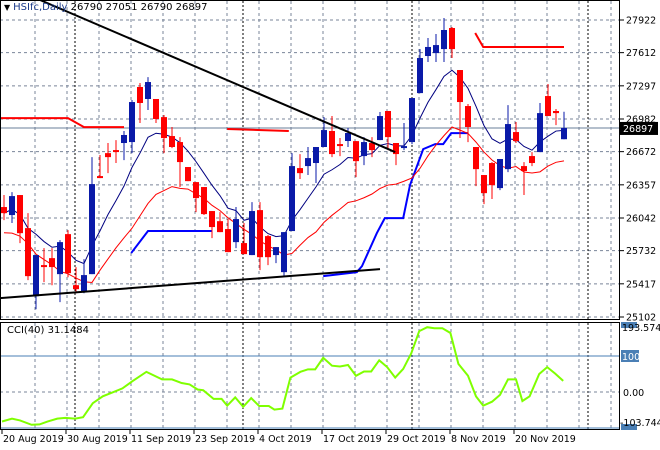 This screenshot has width=660, height=450. What do you see at coordinates (105, 7) in the screenshot?
I see `chart-header: ▼ HSIfc,Daily 26790 27051 26790 26897` at bounding box center [105, 7].